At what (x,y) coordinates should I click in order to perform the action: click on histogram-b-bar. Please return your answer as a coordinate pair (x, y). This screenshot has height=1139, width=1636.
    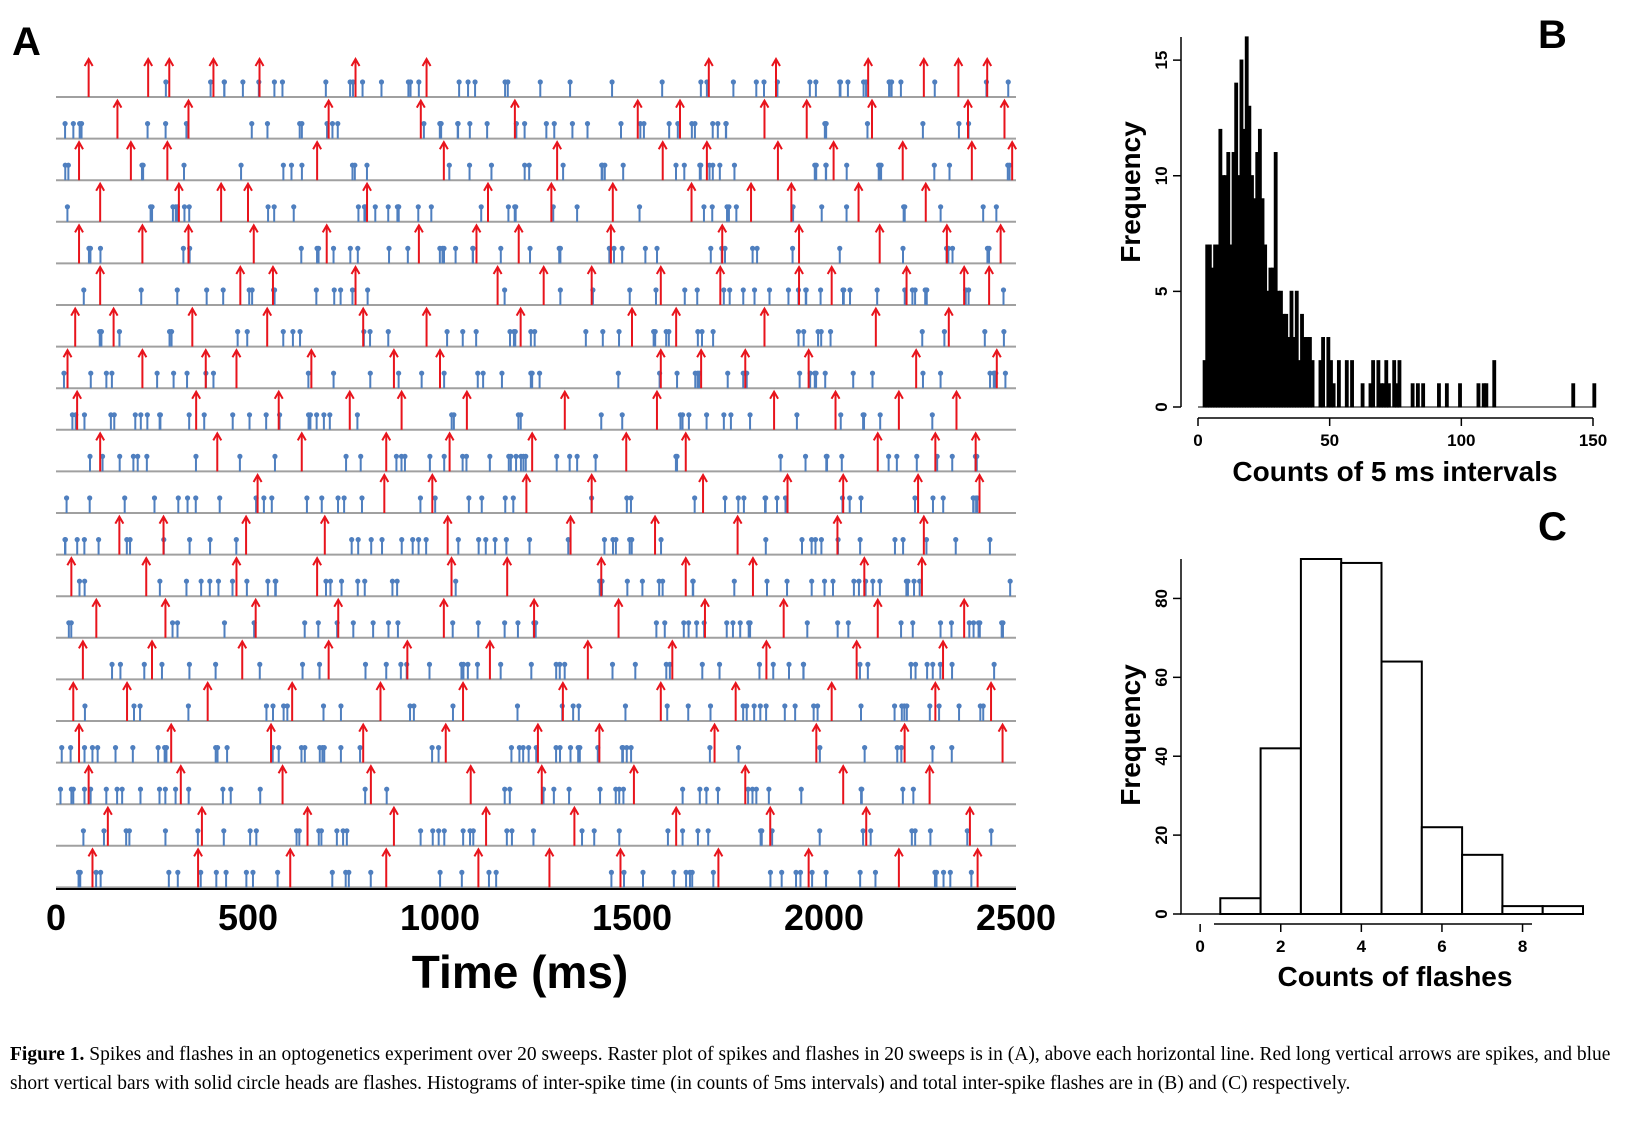
    Looking at the image, I should click on (1296, 349).